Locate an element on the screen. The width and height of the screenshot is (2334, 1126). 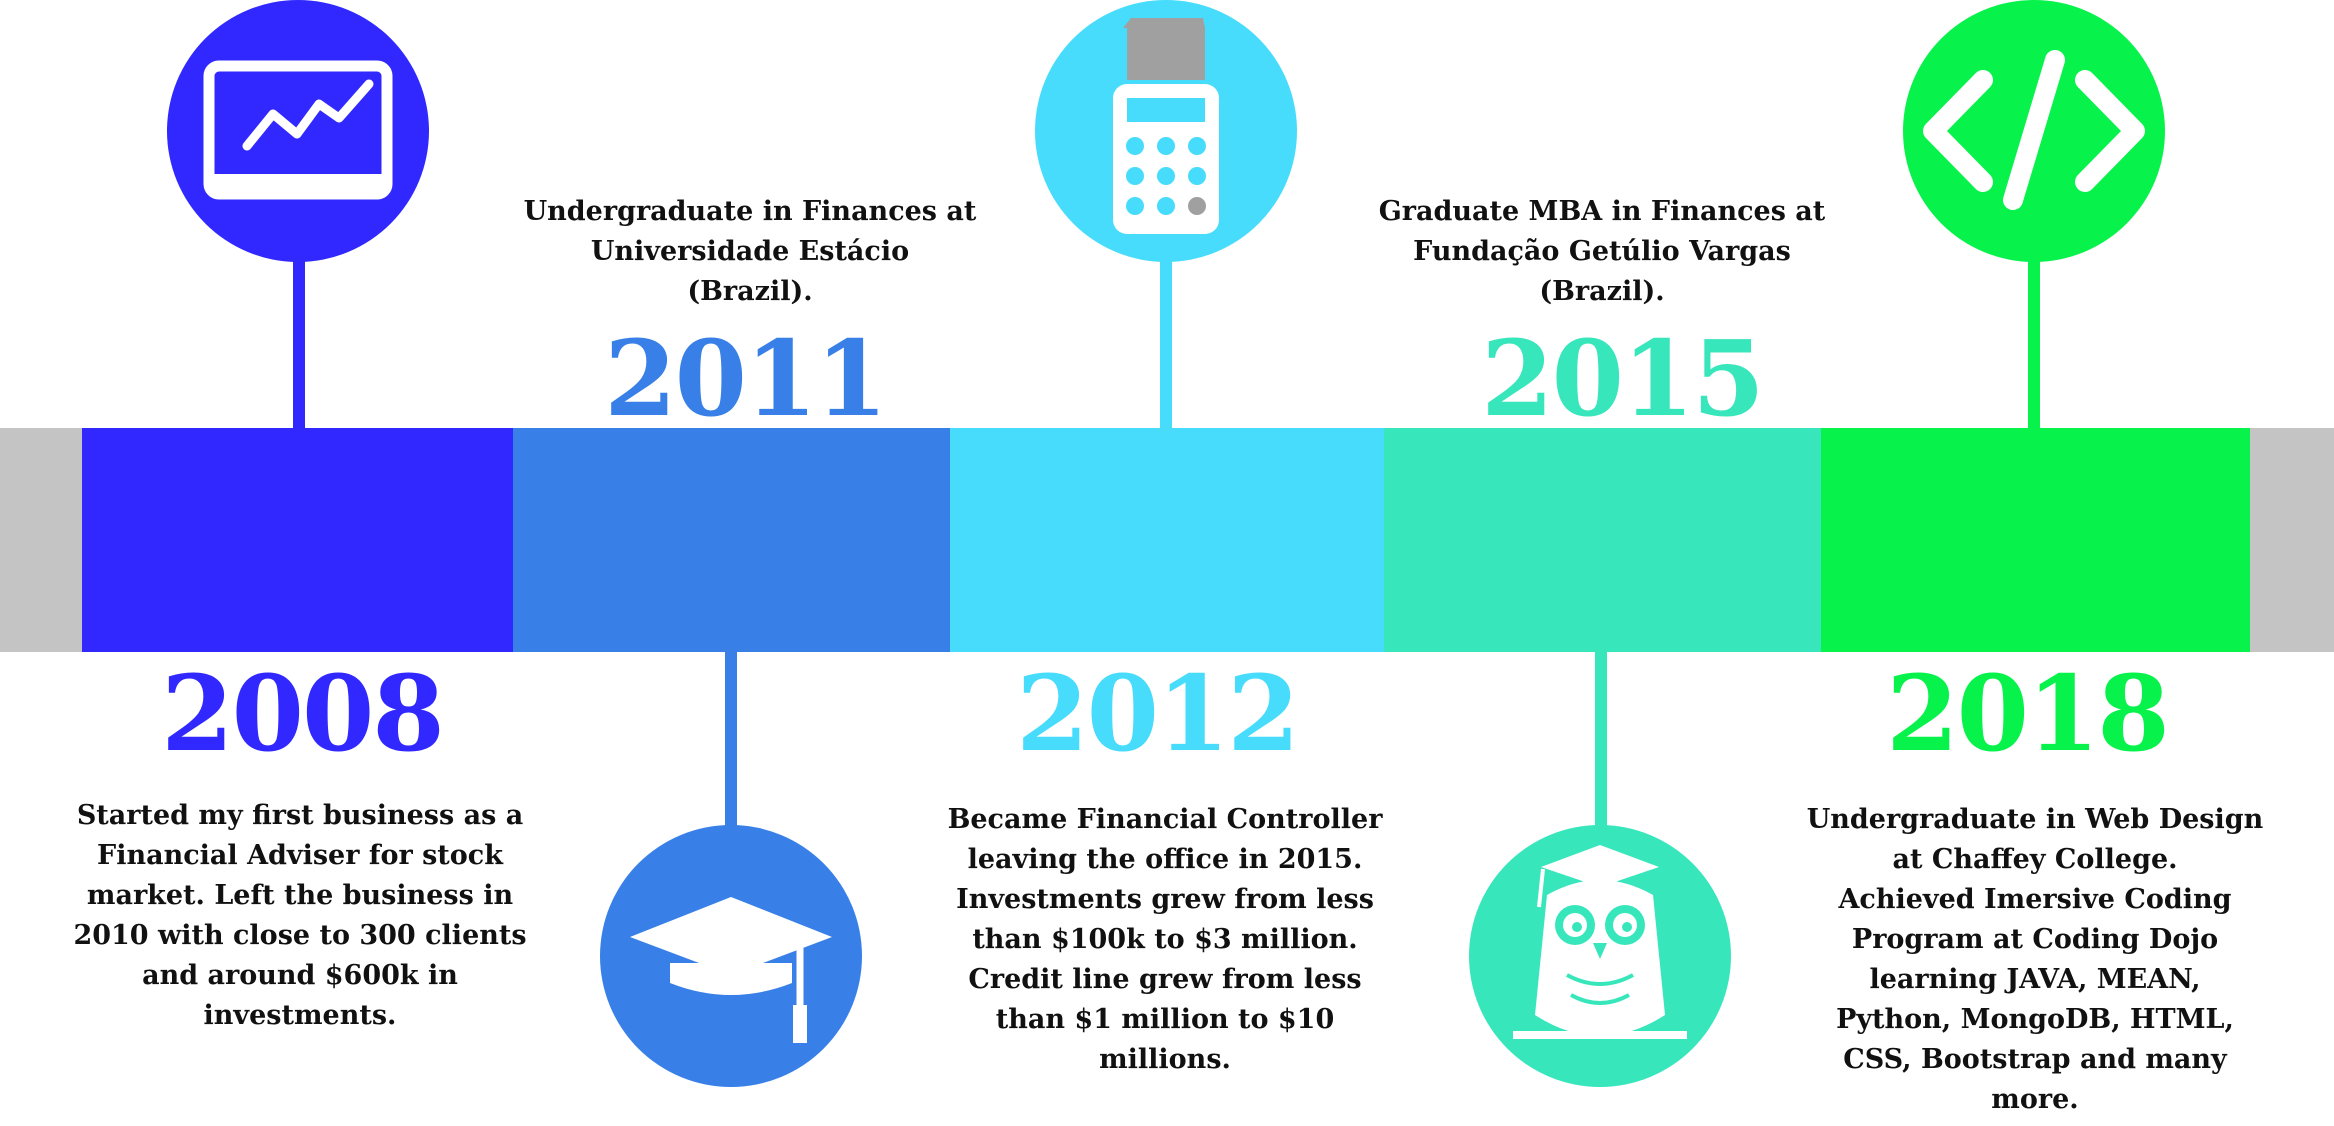
pole-2012 is located at coordinates (1166, 340).